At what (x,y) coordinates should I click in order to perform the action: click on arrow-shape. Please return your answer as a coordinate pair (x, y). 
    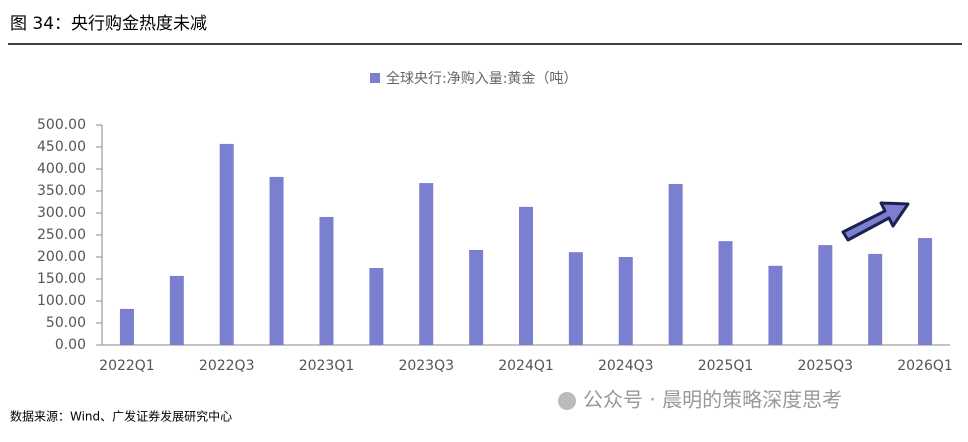
    Looking at the image, I should click on (875, 221).